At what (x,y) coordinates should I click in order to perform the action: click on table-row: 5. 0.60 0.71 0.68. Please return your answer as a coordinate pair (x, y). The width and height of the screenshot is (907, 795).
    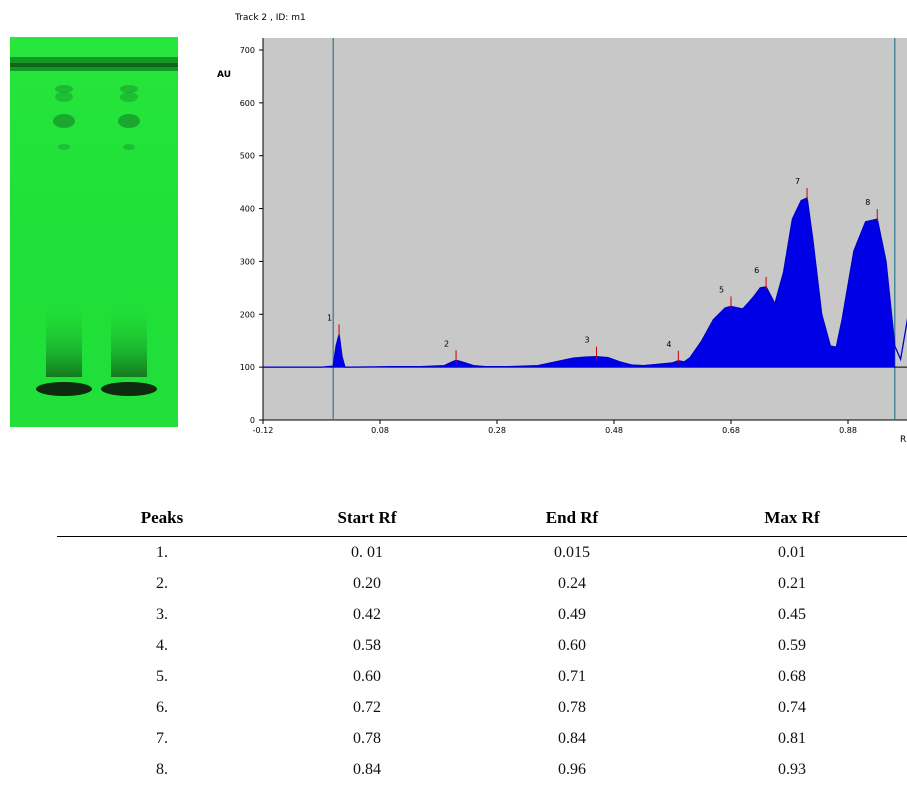
    Looking at the image, I should click on (482, 676).